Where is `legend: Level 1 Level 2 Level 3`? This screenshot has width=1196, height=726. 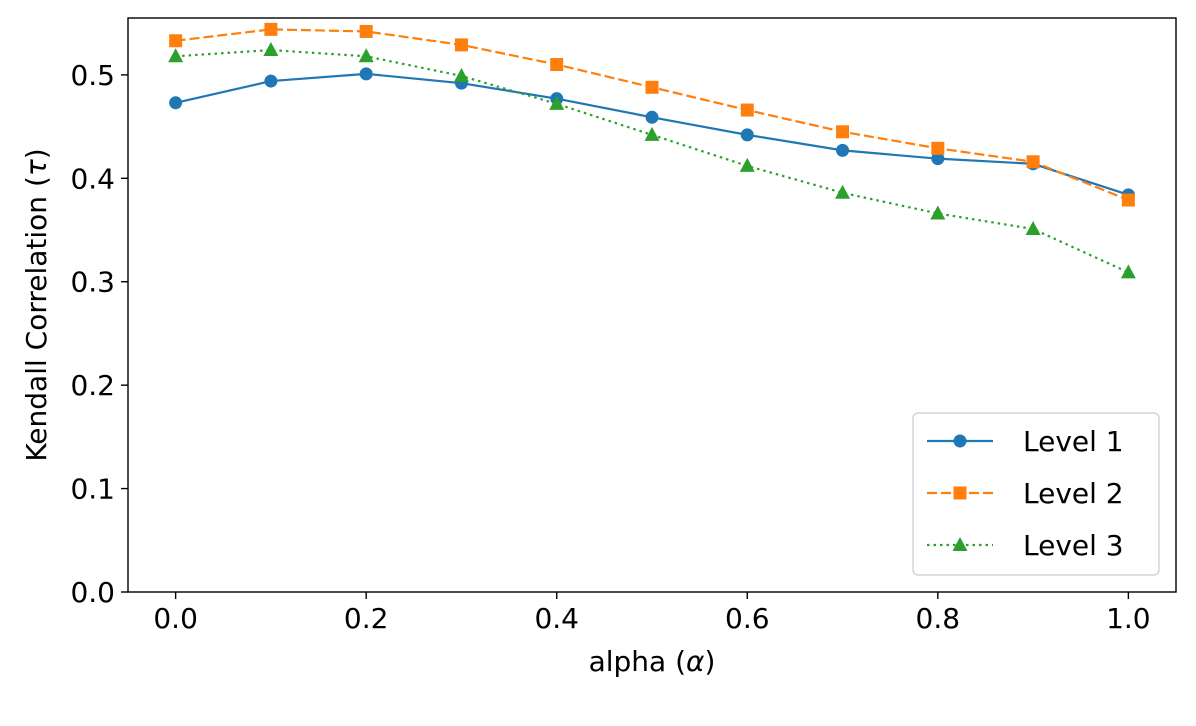 legend: Level 1 Level 2 Level 3 is located at coordinates (1036, 494).